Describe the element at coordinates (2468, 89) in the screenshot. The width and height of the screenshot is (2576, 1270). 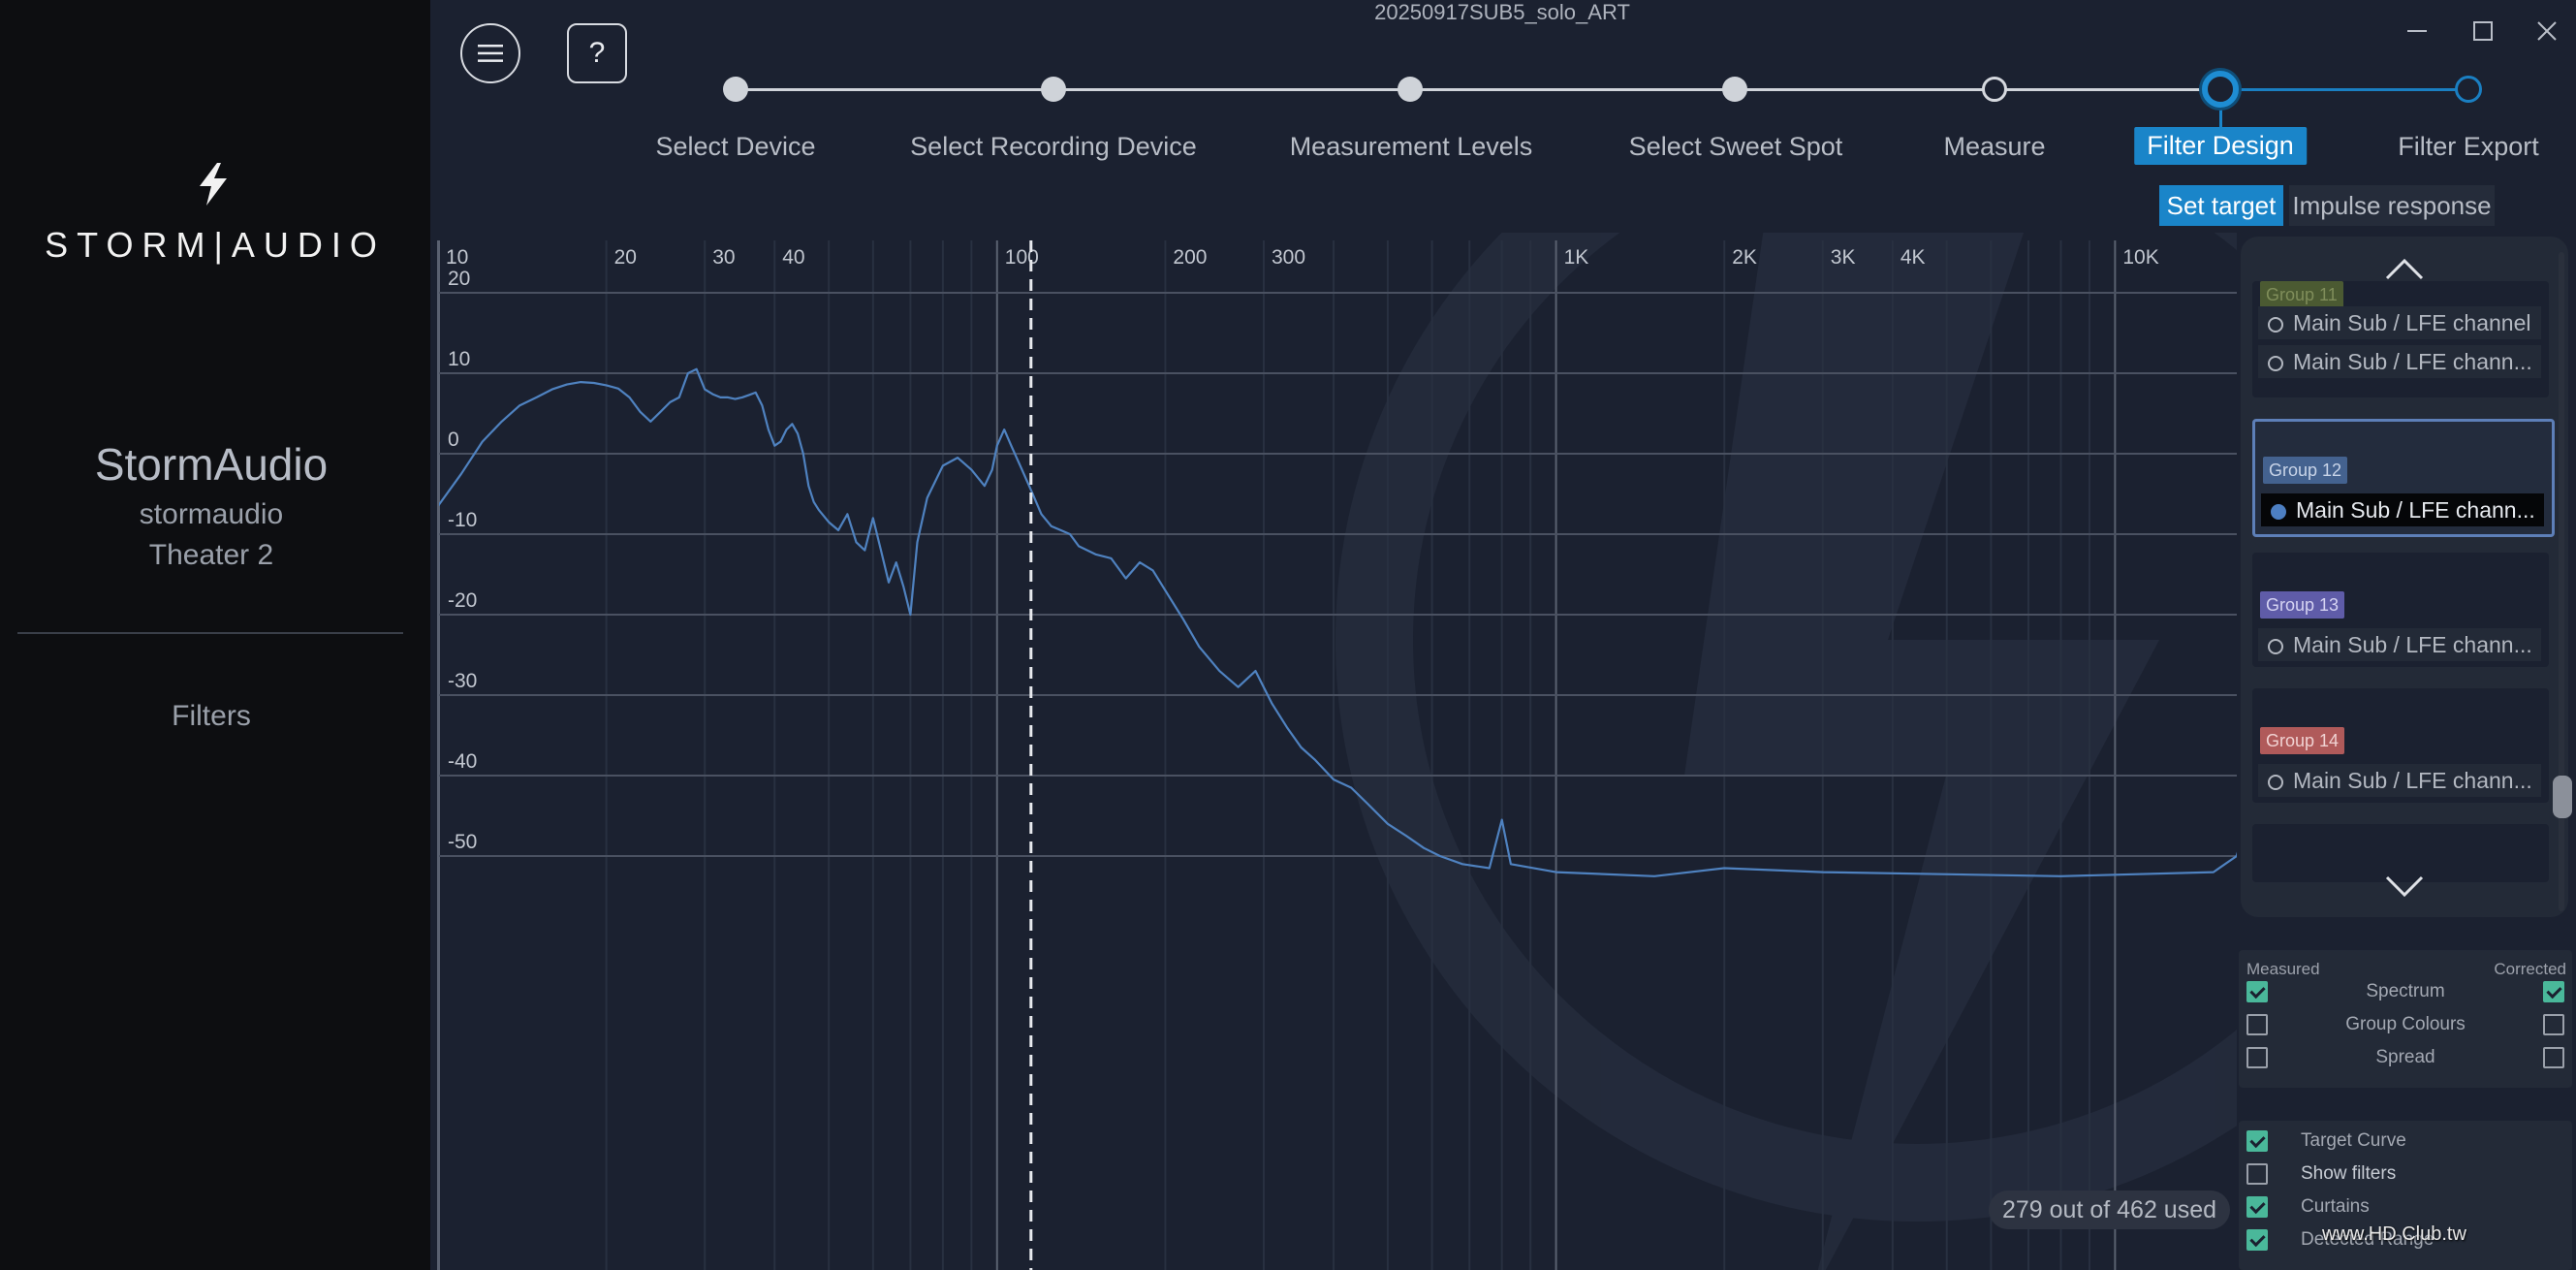
I see `step-dot-filter-export` at that location.